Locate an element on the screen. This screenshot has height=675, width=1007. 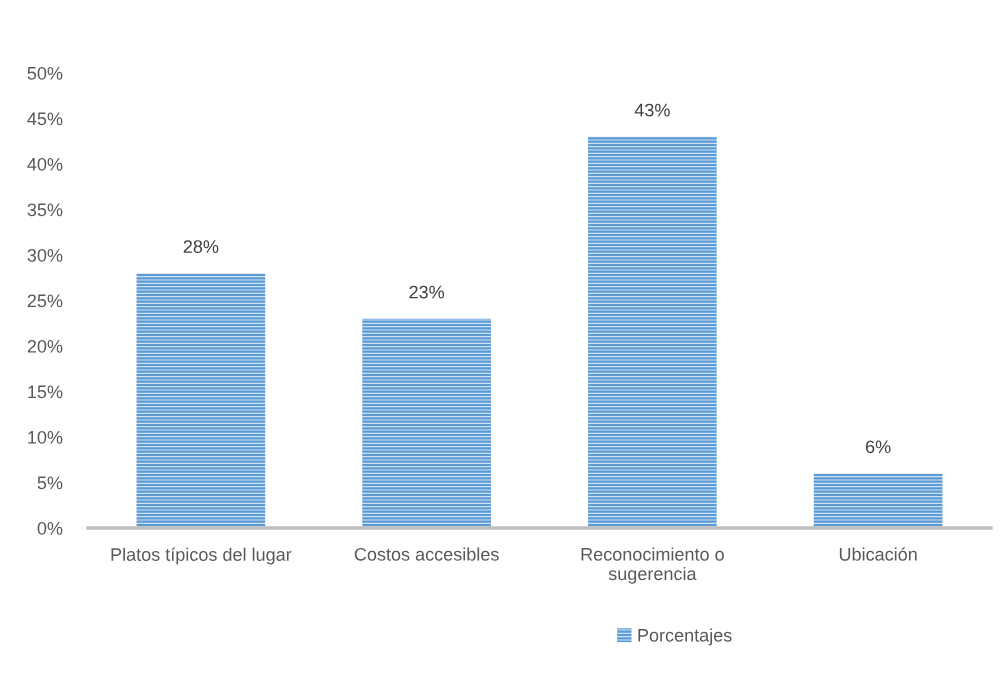
y-tick-label: 25% is located at coordinates (45, 301).